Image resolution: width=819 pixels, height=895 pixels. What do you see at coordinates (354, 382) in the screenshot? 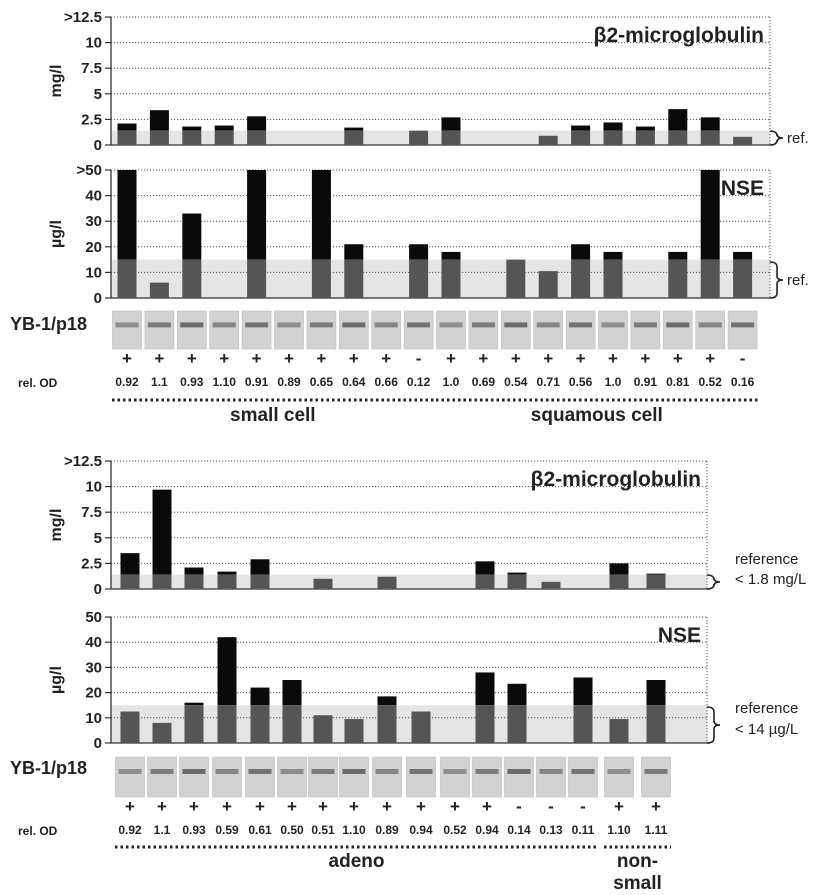
I see `top-rel-od-value: 0.64` at bounding box center [354, 382].